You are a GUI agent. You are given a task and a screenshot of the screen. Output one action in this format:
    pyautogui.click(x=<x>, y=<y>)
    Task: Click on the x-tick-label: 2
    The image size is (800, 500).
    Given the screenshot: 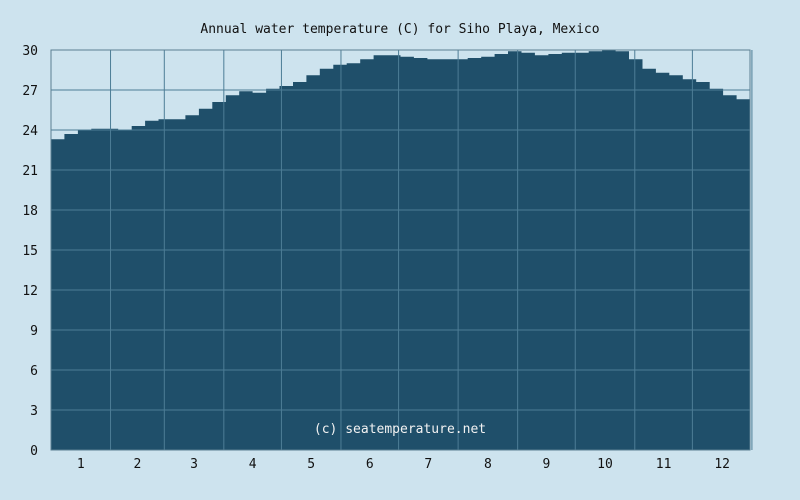 What is the action you would take?
    pyautogui.click(x=138, y=464)
    